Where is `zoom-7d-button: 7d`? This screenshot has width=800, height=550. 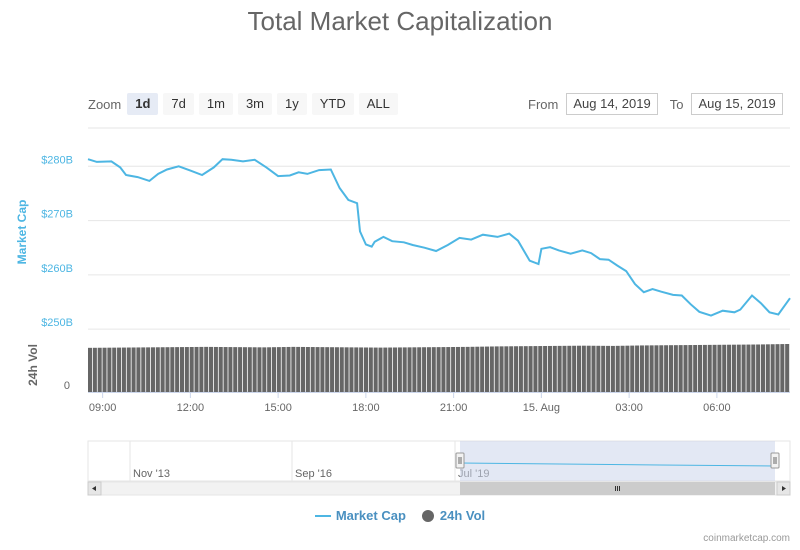
zoom-7d-button: 7d is located at coordinates (178, 104).